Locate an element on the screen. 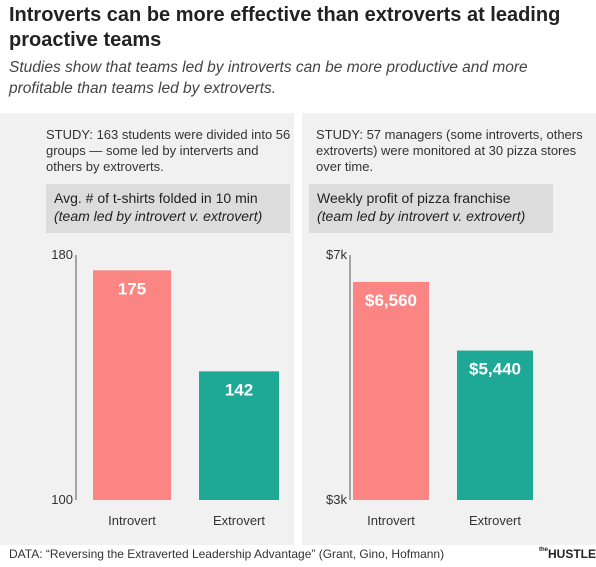 Image resolution: width=596 pixels, height=567 pixels. hustle-logo: theHUSTLE is located at coordinates (567, 554).